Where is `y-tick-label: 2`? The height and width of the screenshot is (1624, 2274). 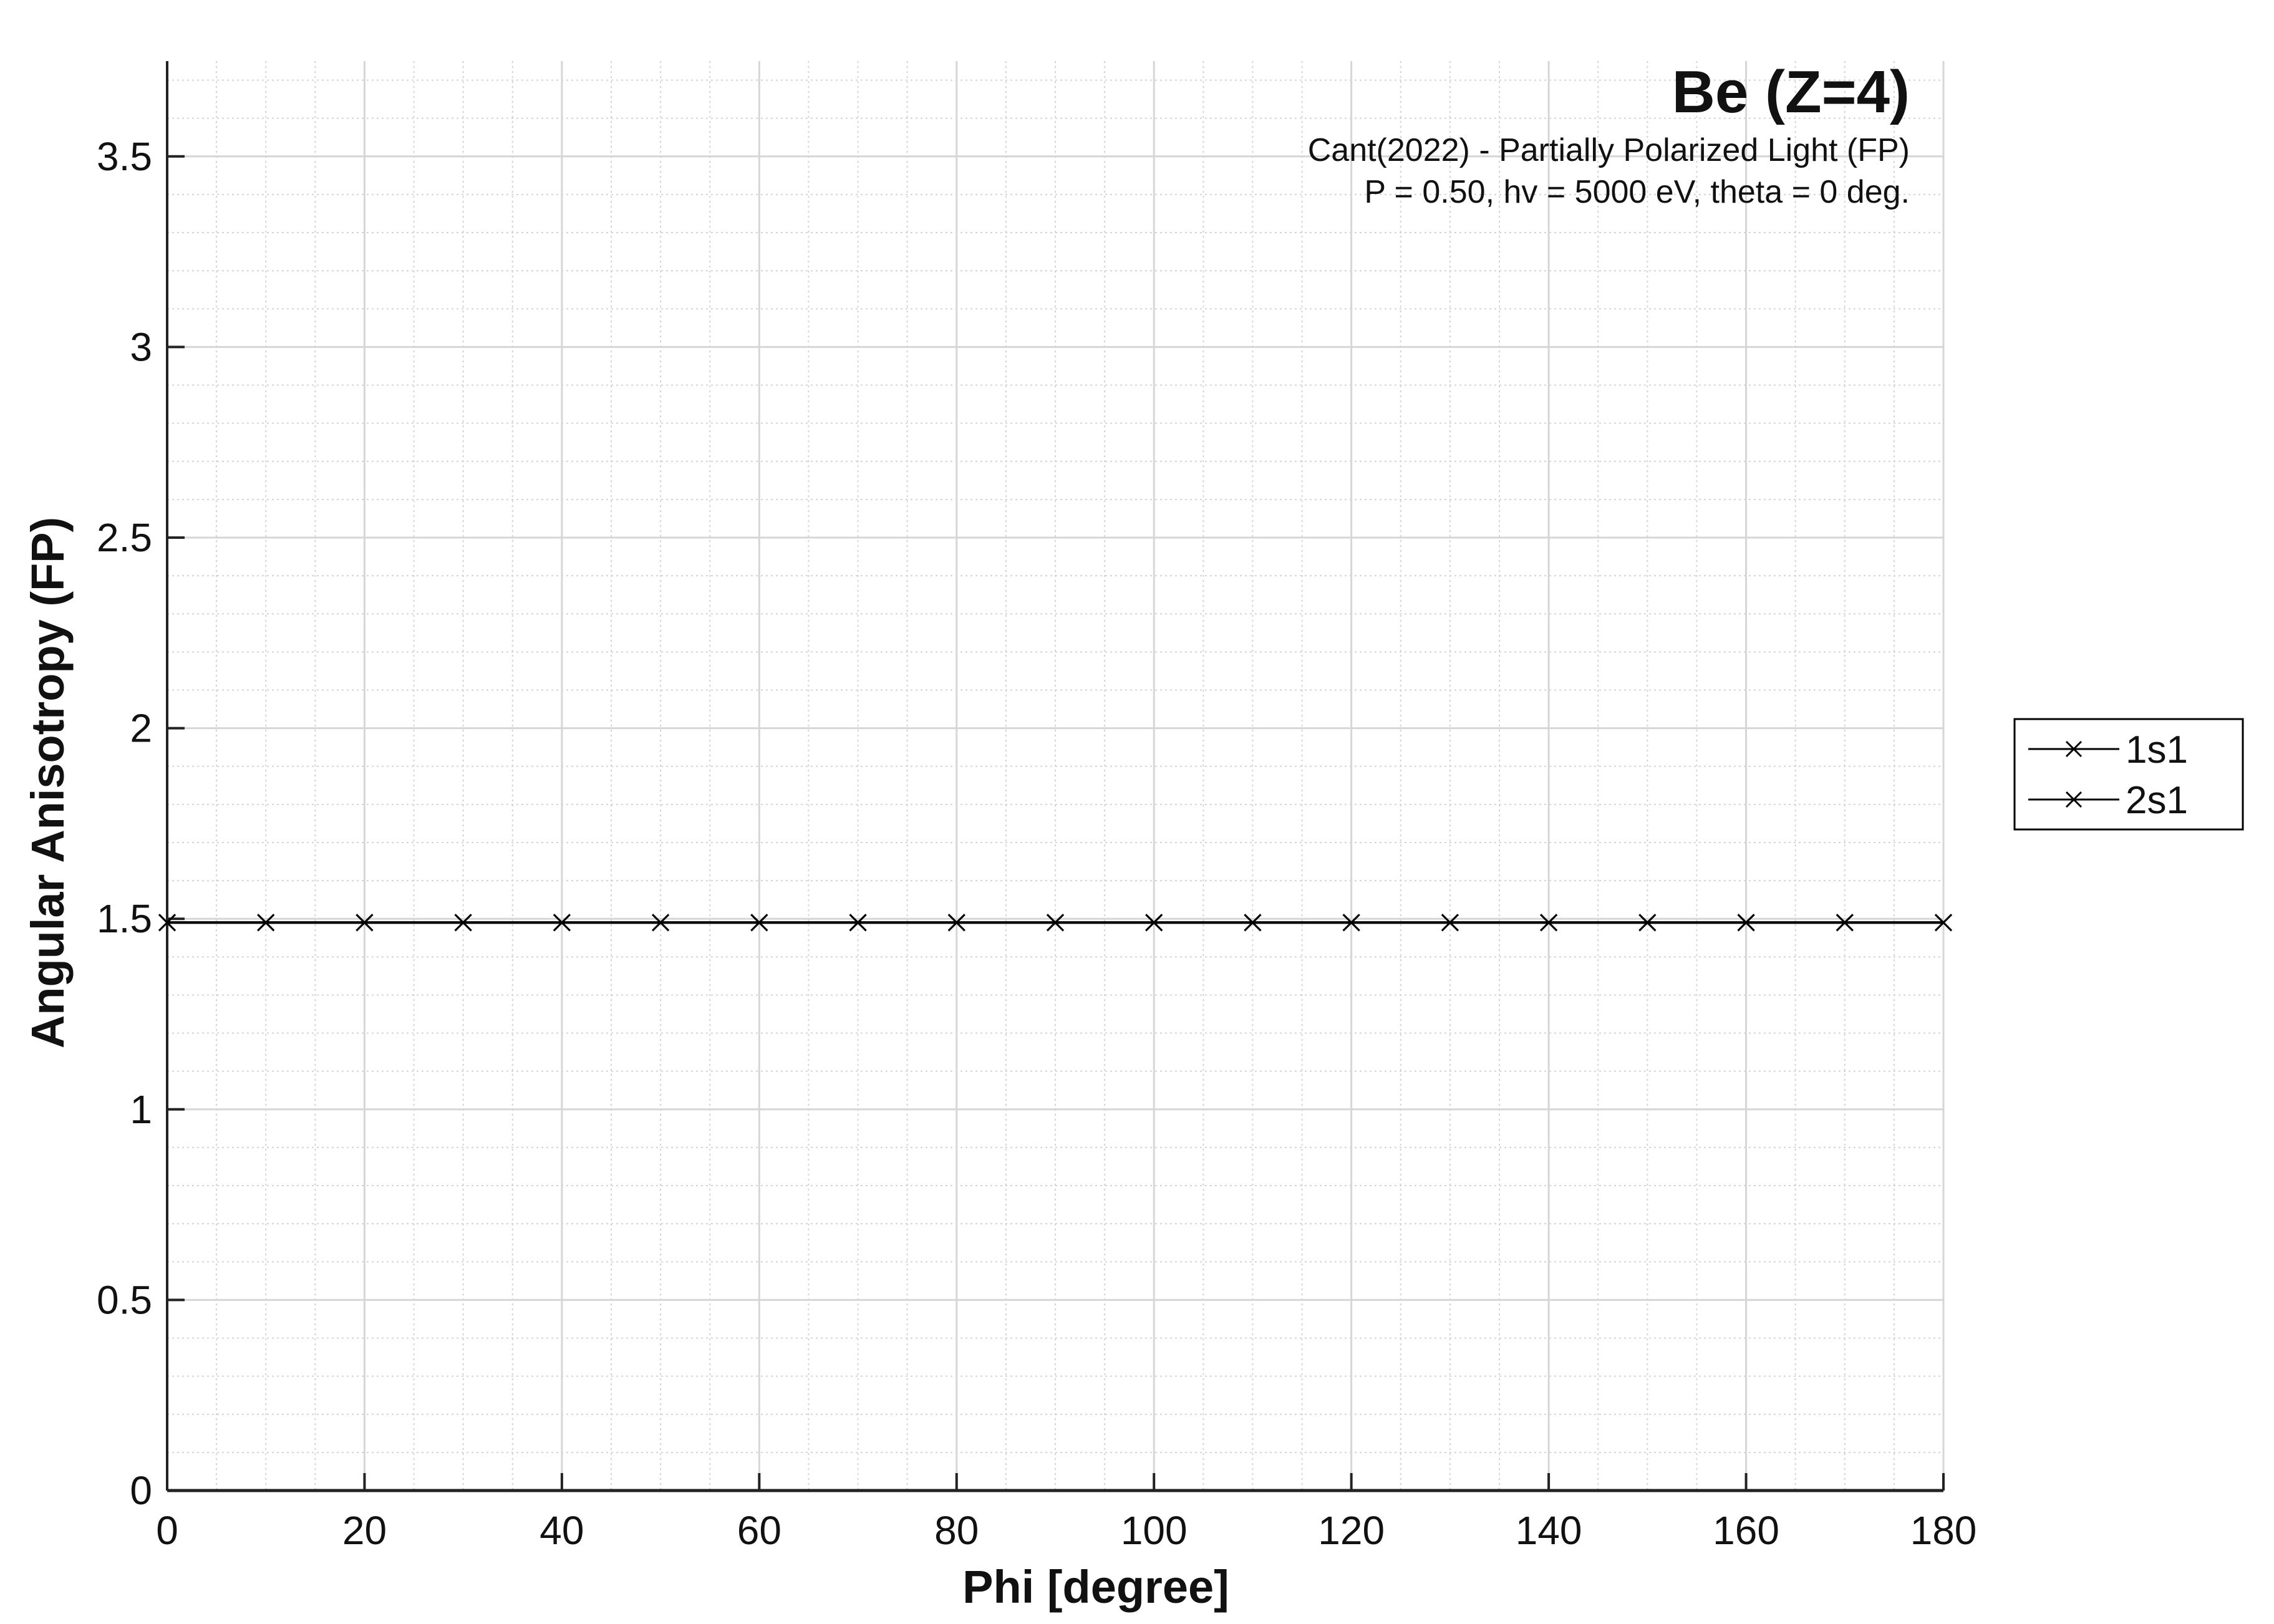
y-tick-label: 2 is located at coordinates (141, 728).